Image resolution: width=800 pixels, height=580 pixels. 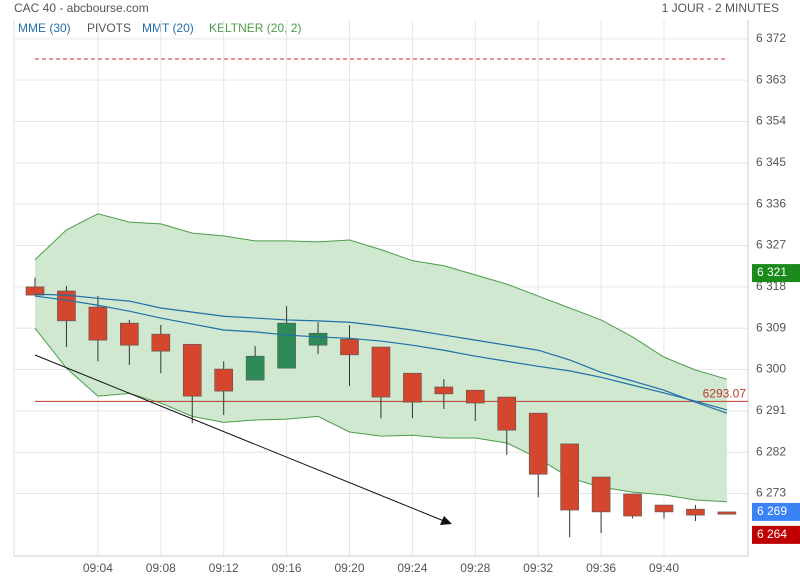 I want to click on legend-entry: KELTNER (20, 2), so click(x=255, y=28).